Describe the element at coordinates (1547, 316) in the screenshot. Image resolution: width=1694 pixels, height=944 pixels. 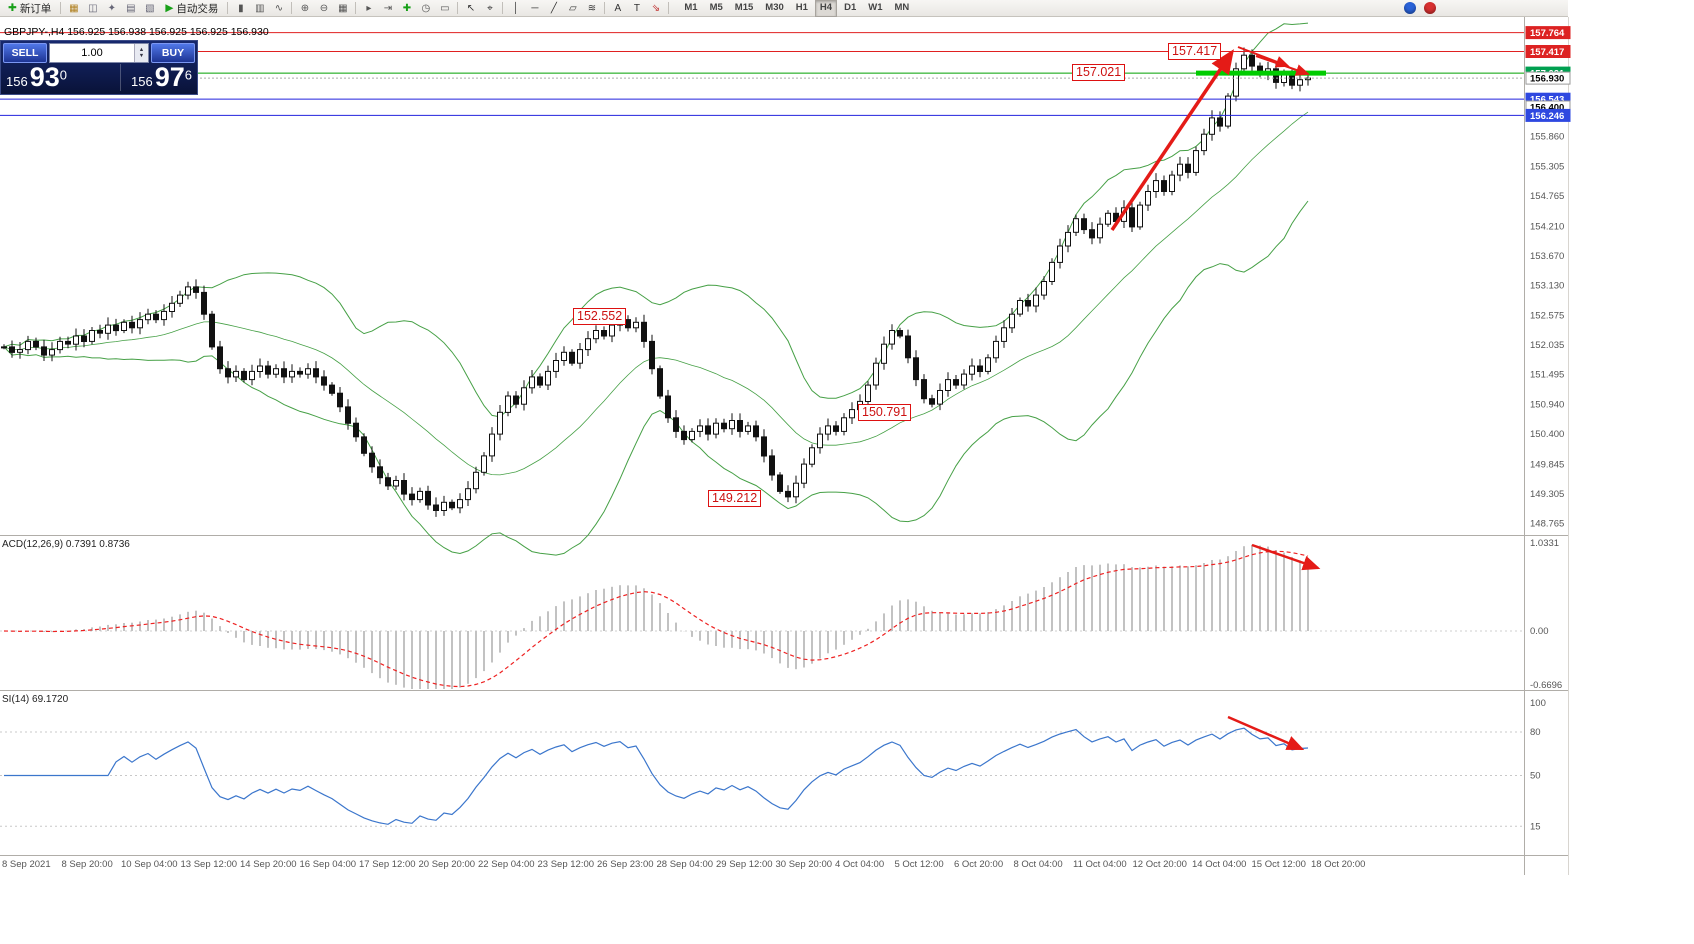
I see `svg-text: 152.575` at that location.